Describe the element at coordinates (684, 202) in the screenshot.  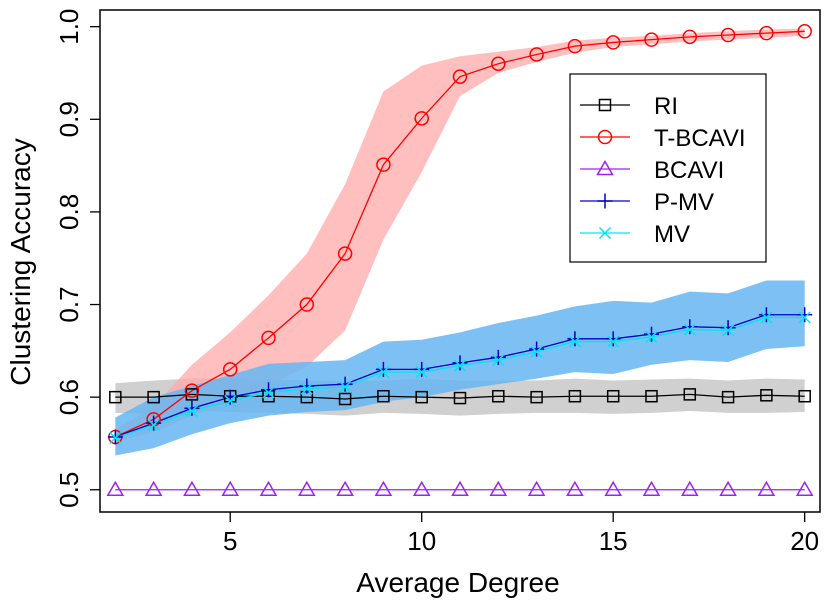
I see `legend-label: P-MV` at that location.